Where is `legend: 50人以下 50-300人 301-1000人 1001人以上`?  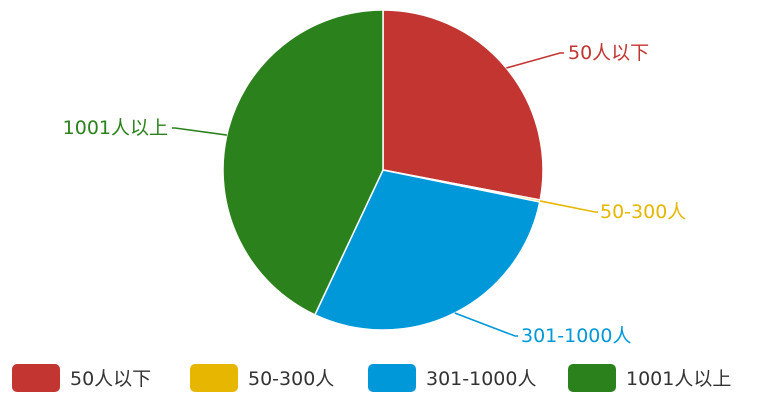 legend: 50人以下 50-300人 301-1000人 1001人以上 is located at coordinates (371, 378).